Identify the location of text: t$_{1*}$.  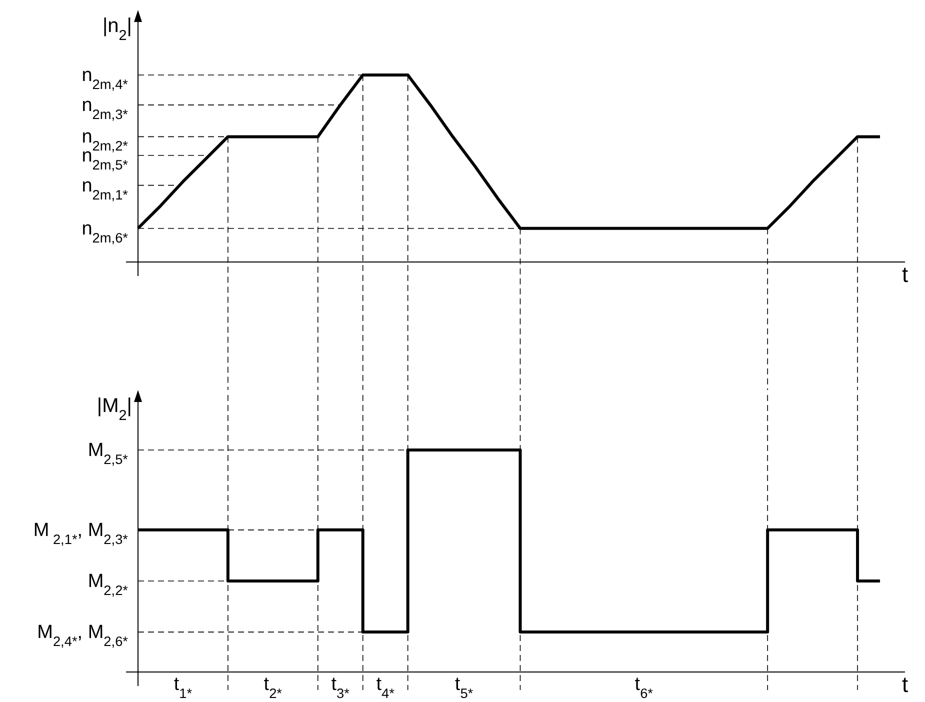
(183, 687).